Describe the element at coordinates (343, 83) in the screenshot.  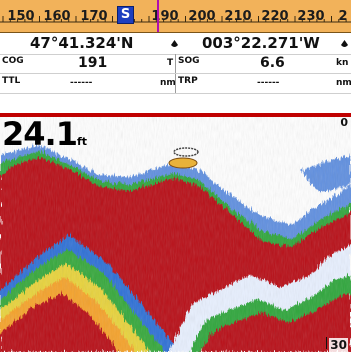
I see `trp-unit: nm` at that location.